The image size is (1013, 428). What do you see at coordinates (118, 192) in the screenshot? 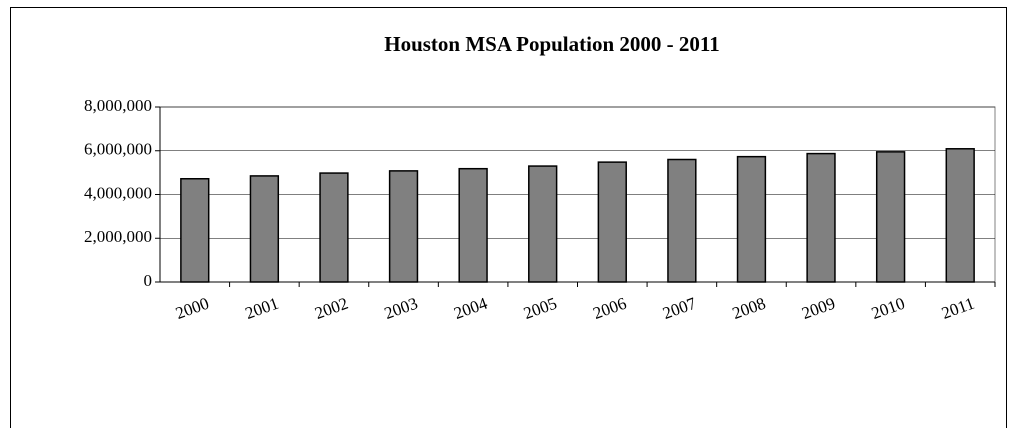
I see `y-tick-label: 4,000,000` at bounding box center [118, 192].